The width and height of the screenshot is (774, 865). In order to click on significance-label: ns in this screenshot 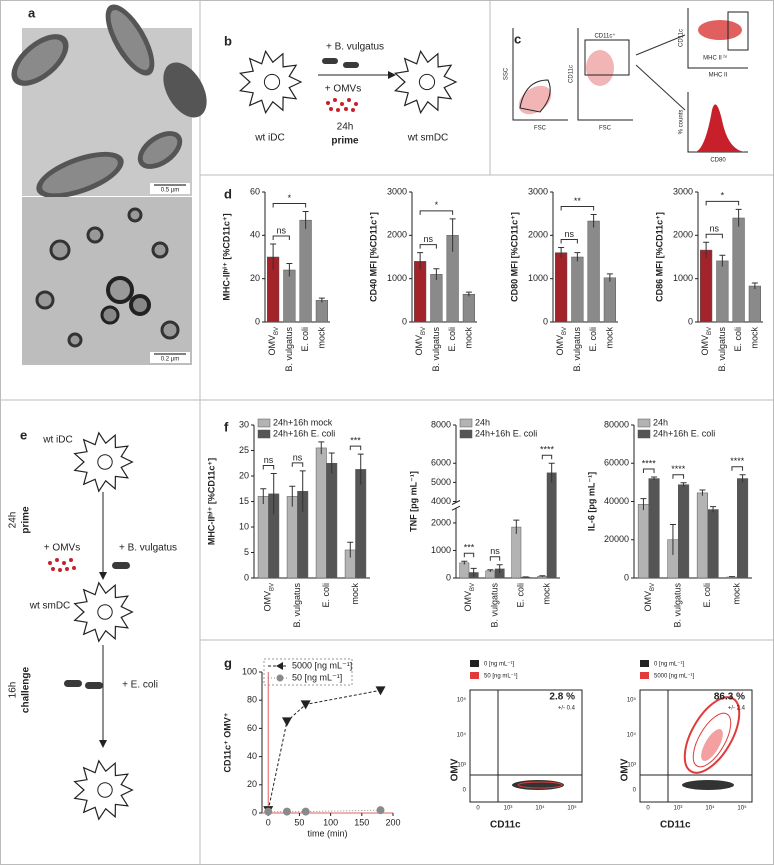, I will do `click(281, 230)`.